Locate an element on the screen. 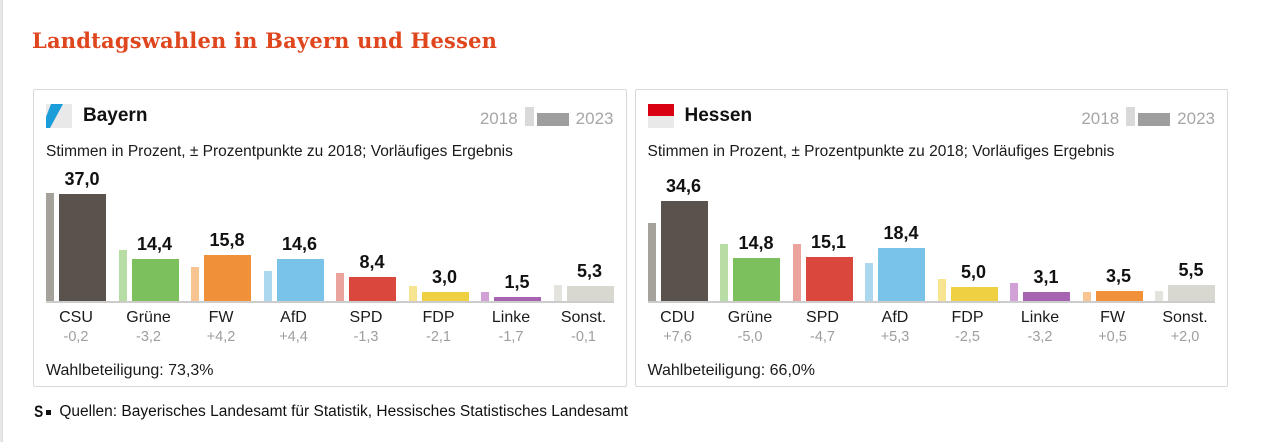 The image size is (1280, 442). region-title: Hessen is located at coordinates (718, 115).